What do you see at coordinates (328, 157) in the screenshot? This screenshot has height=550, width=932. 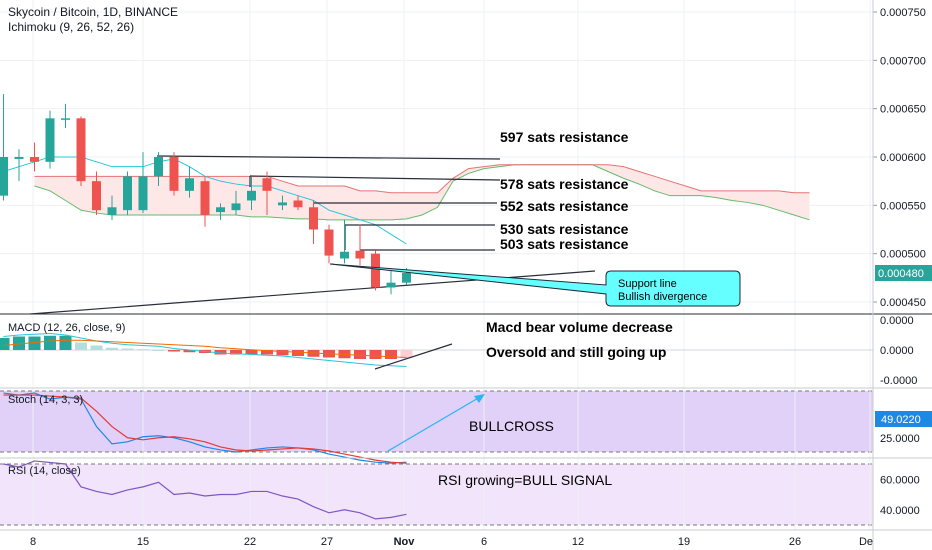 I see `resistance-line` at bounding box center [328, 157].